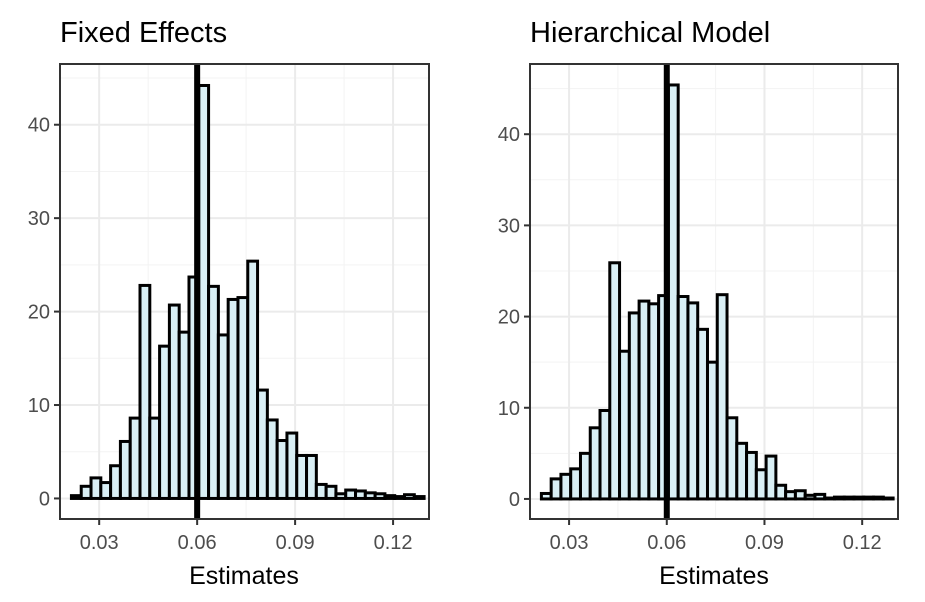  I want to click on panel-title: Hierarchical Model, so click(650, 33).